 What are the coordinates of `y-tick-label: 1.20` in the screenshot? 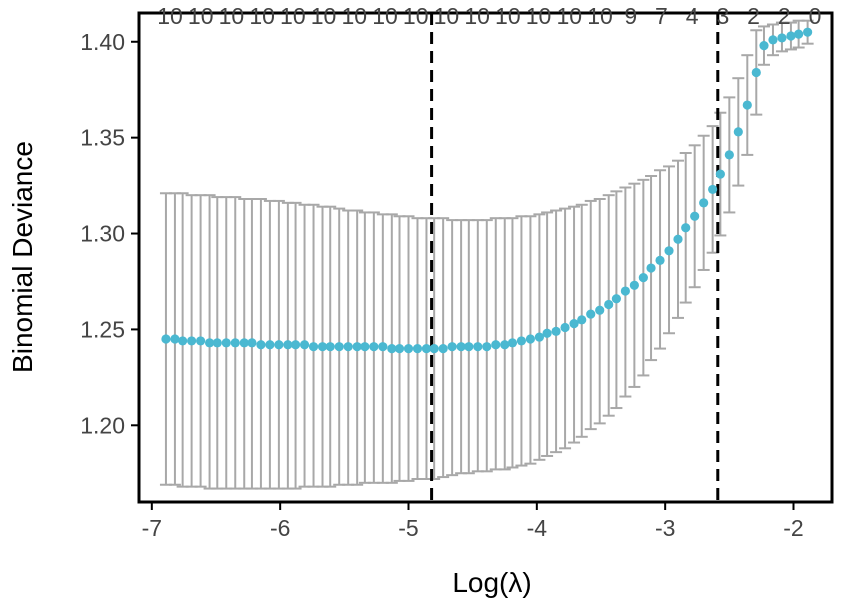 It's located at (102, 425).